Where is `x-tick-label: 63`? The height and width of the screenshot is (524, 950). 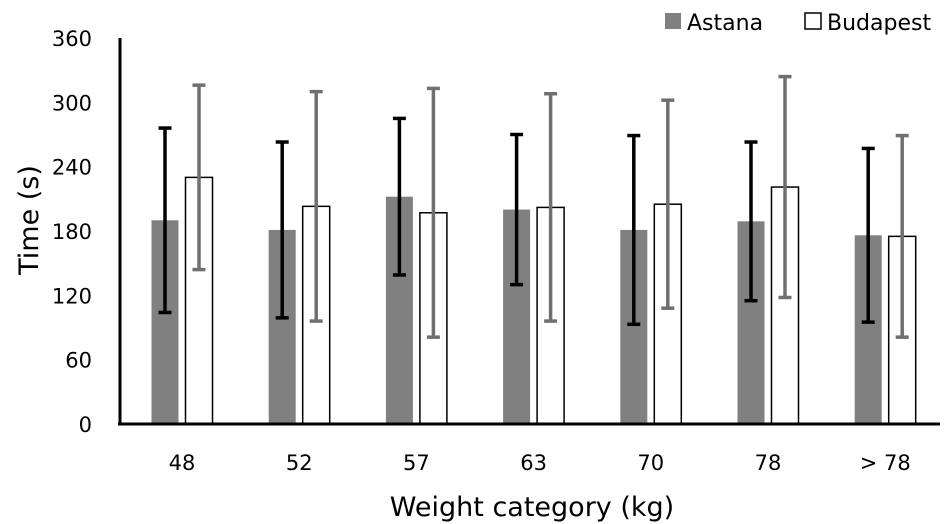
x-tick-label: 63 is located at coordinates (533, 463).